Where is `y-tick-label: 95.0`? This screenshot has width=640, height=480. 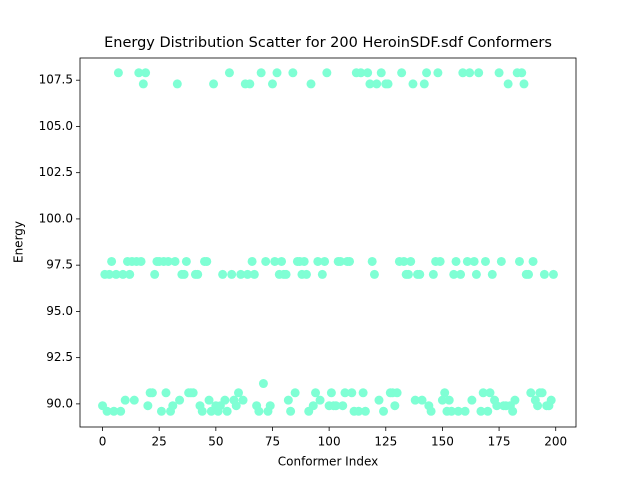 y-tick-label: 95.0 is located at coordinates (59, 311).